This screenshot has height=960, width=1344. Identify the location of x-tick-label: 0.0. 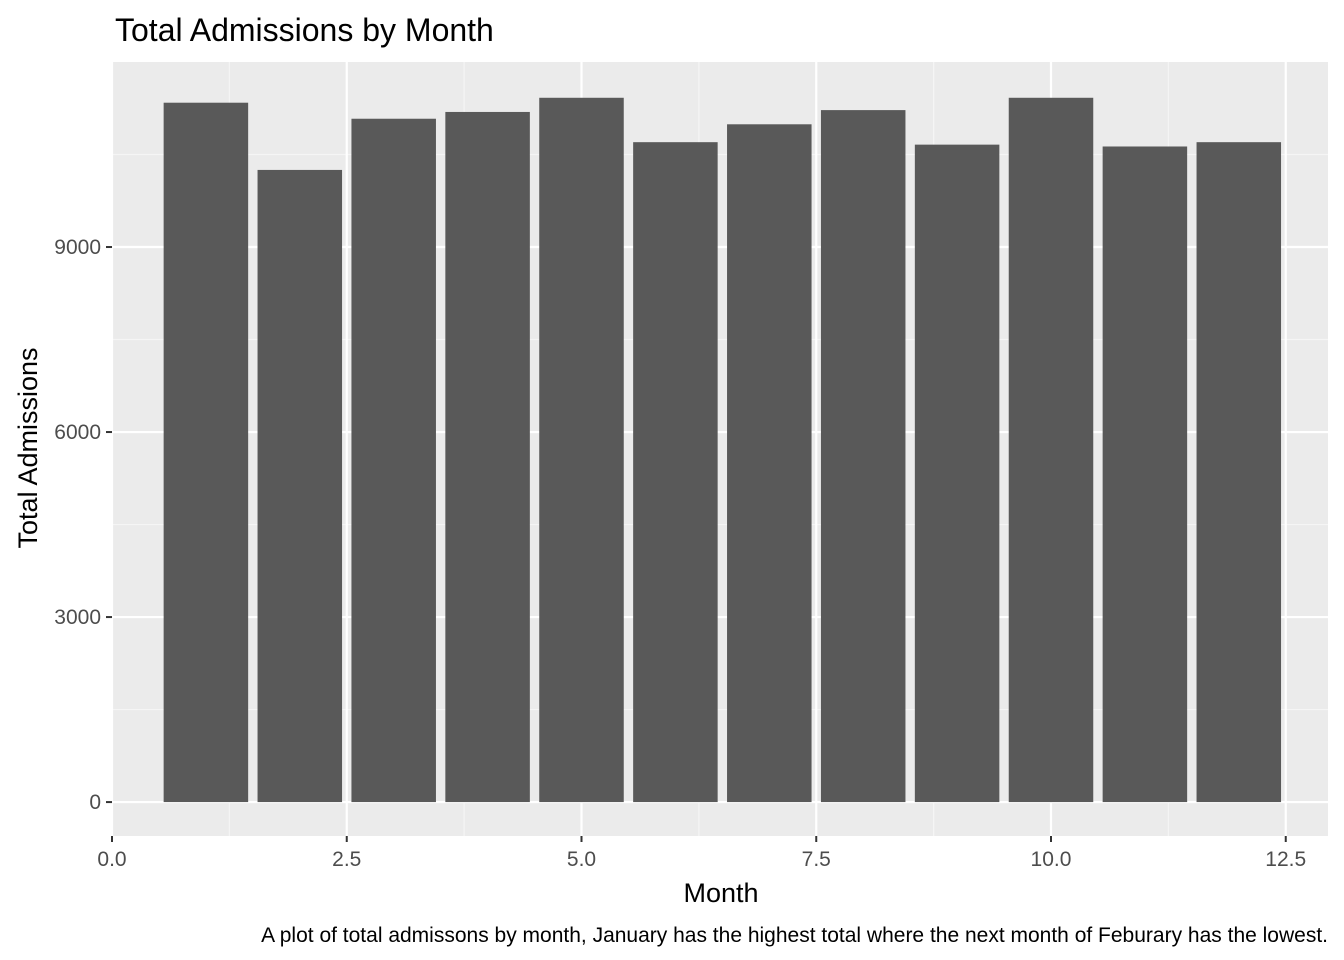
(111, 859).